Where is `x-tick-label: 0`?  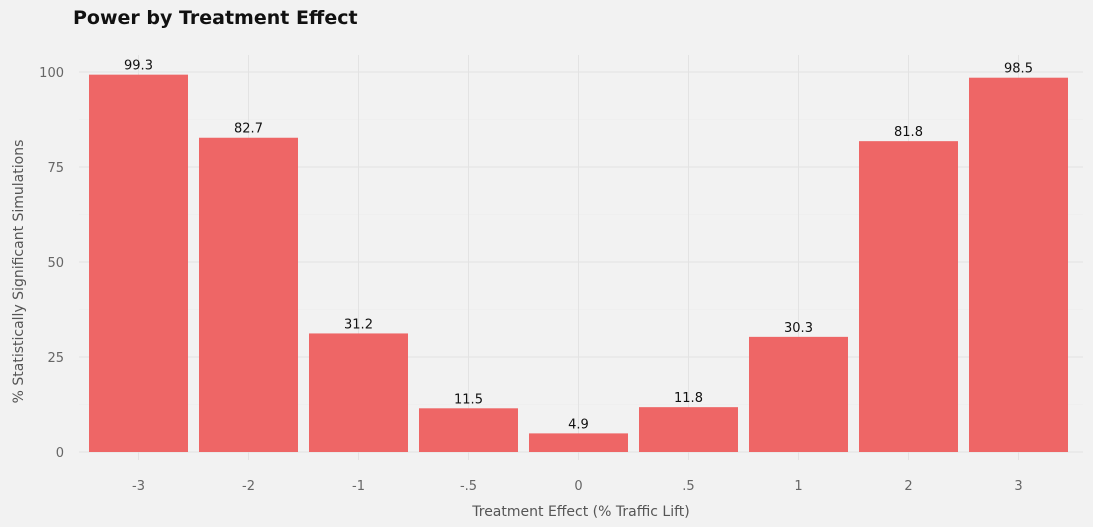
x-tick-label: 0 is located at coordinates (578, 486).